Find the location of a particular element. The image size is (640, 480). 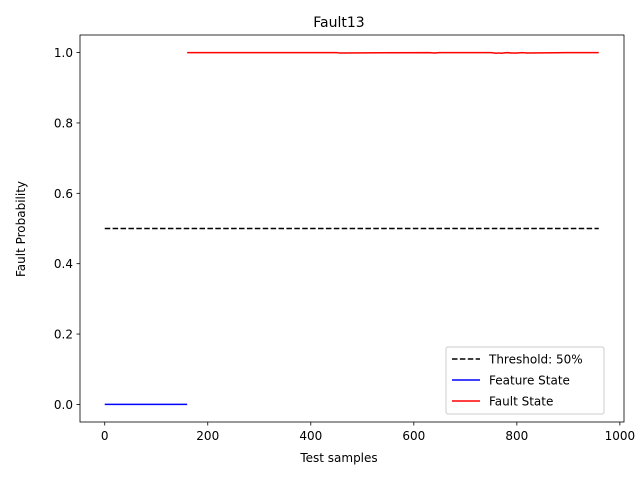

y-axis-label: Fault Probability is located at coordinates (21, 229).